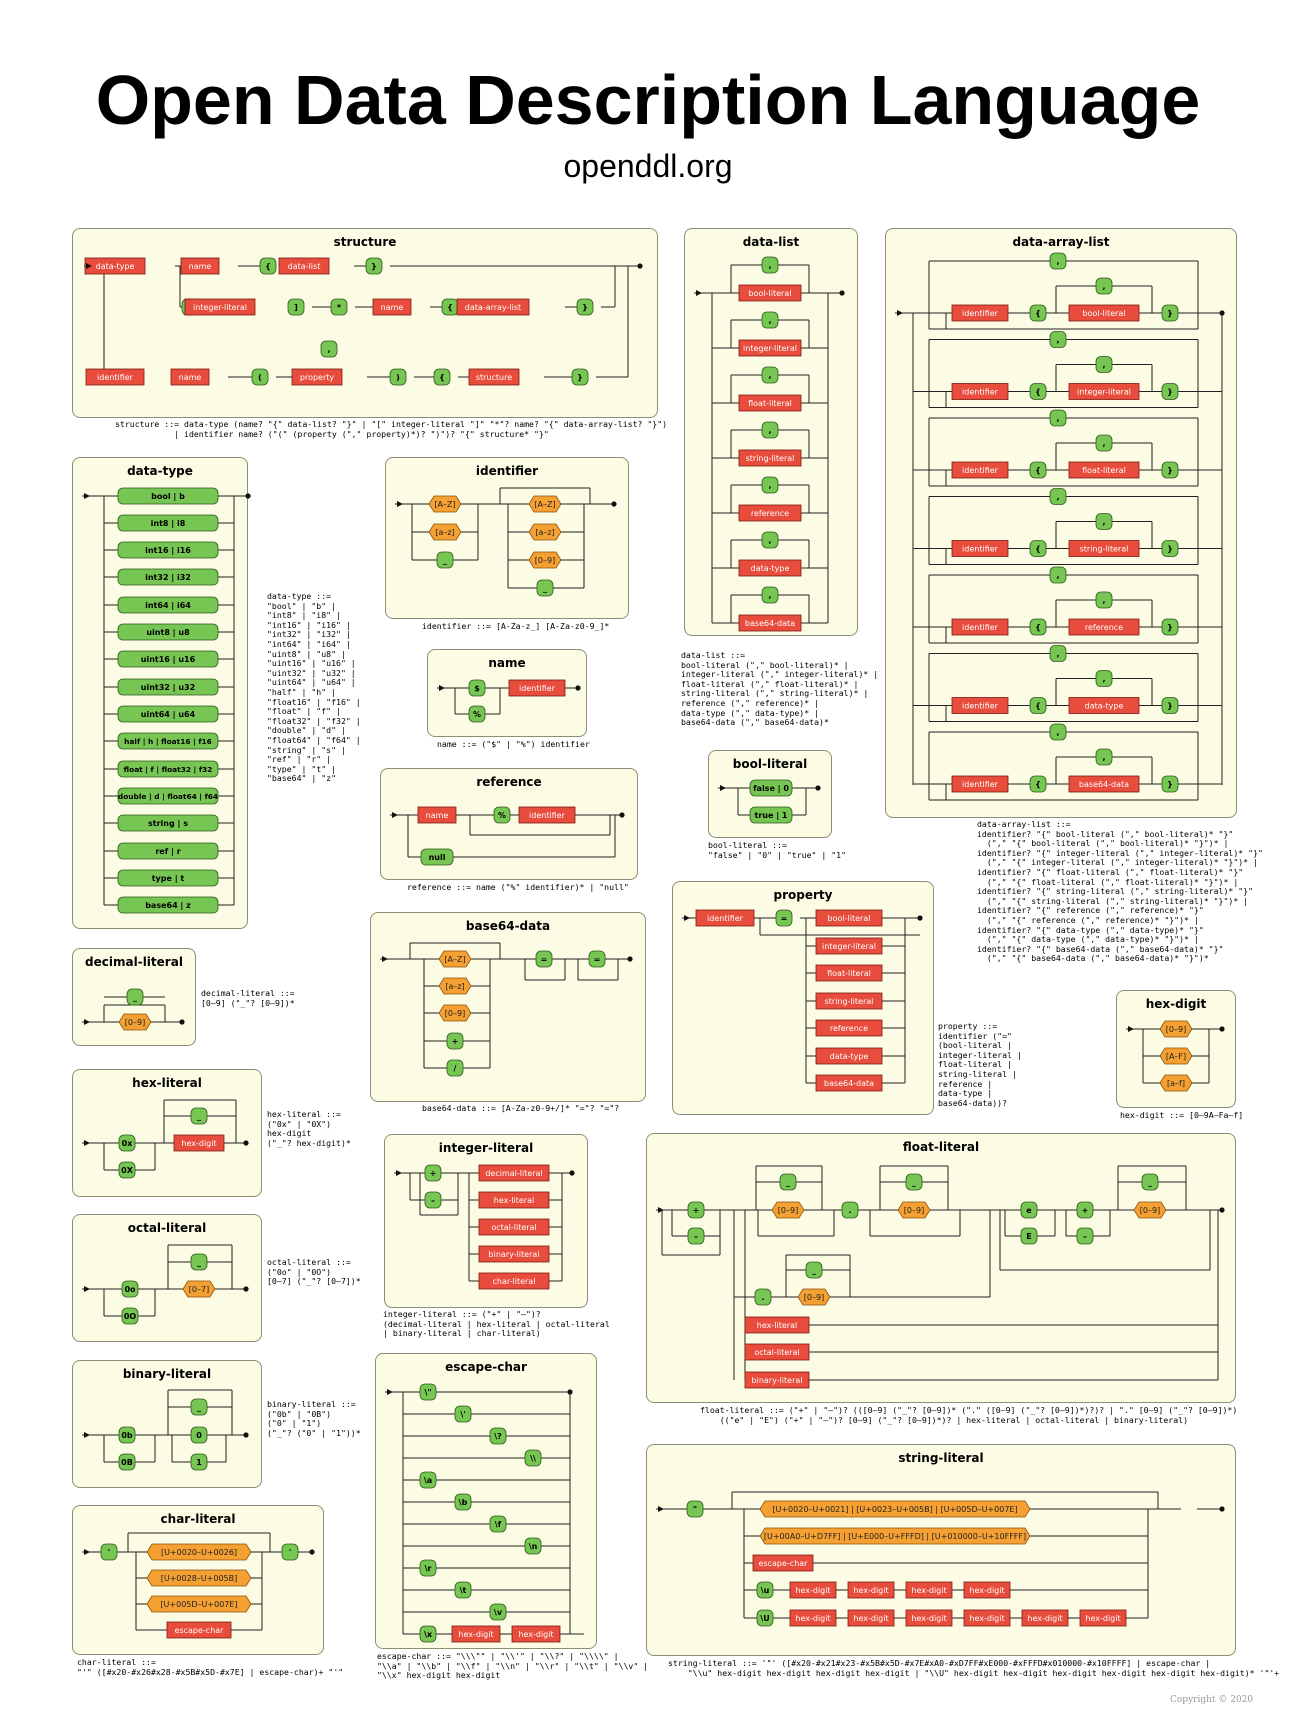 The height and width of the screenshot is (1728, 1296). What do you see at coordinates (444, 532) in the screenshot?
I see `token-label: [a–z]` at bounding box center [444, 532].